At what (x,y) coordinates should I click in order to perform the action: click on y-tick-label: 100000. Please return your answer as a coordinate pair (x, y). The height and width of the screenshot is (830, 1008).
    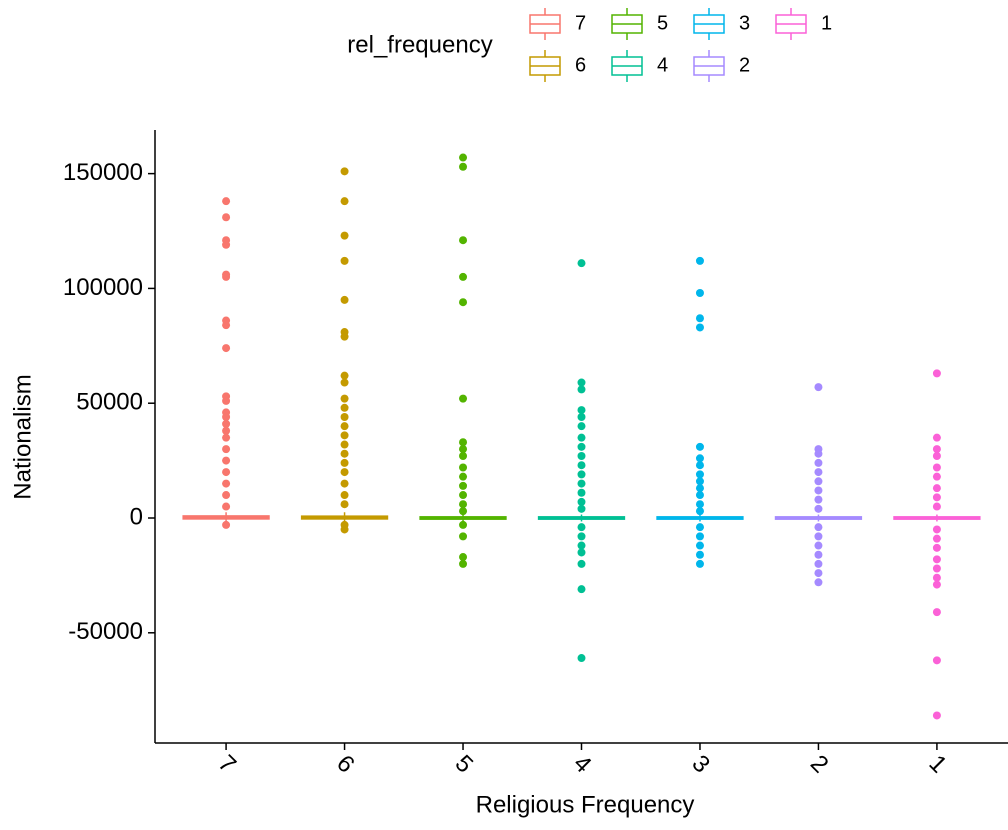
    Looking at the image, I should click on (103, 287).